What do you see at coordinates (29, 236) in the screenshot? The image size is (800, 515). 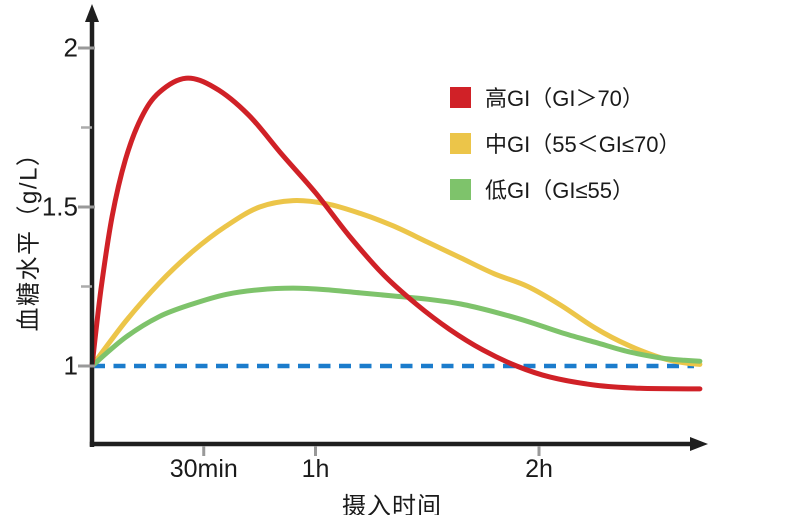 I see `y-axis-title: 血糖水平（g/L）` at bounding box center [29, 236].